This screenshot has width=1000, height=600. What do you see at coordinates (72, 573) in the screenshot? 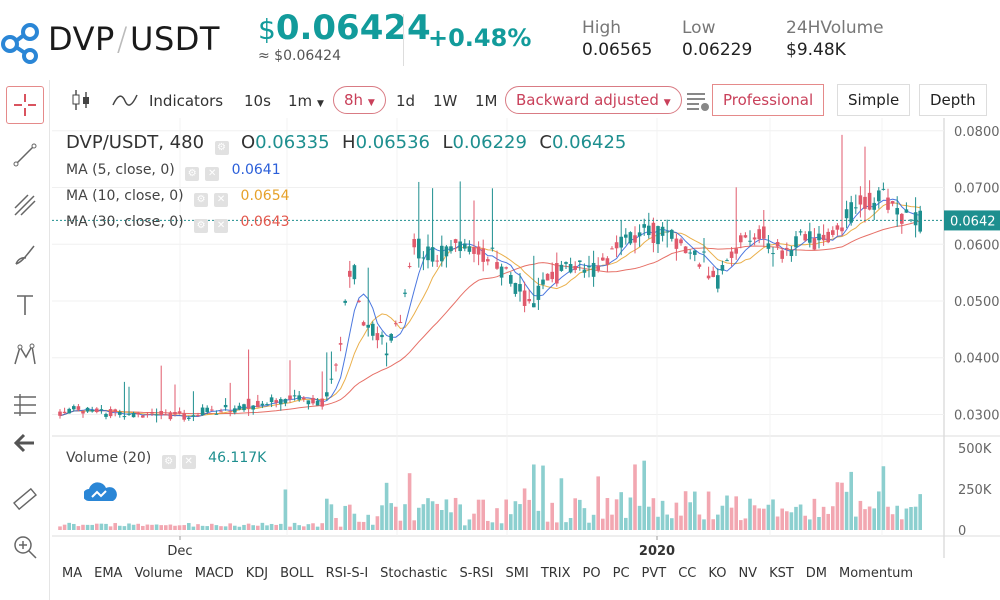
I see `indicator-ma: MA` at bounding box center [72, 573].